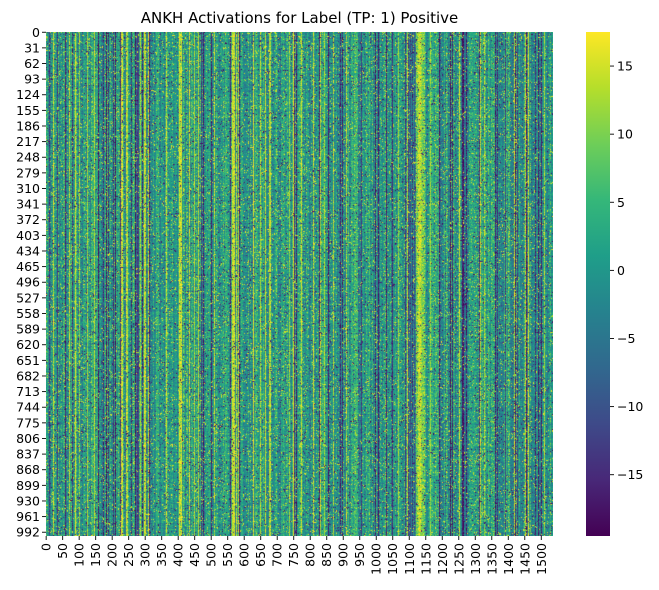  Describe the element at coordinates (28, 172) in the screenshot. I see `y-tick-label: 279` at that location.